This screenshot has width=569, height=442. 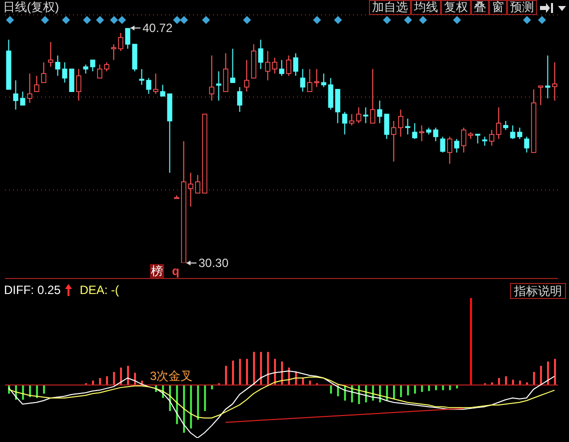 I want to click on text: q, so click(x=176, y=271).